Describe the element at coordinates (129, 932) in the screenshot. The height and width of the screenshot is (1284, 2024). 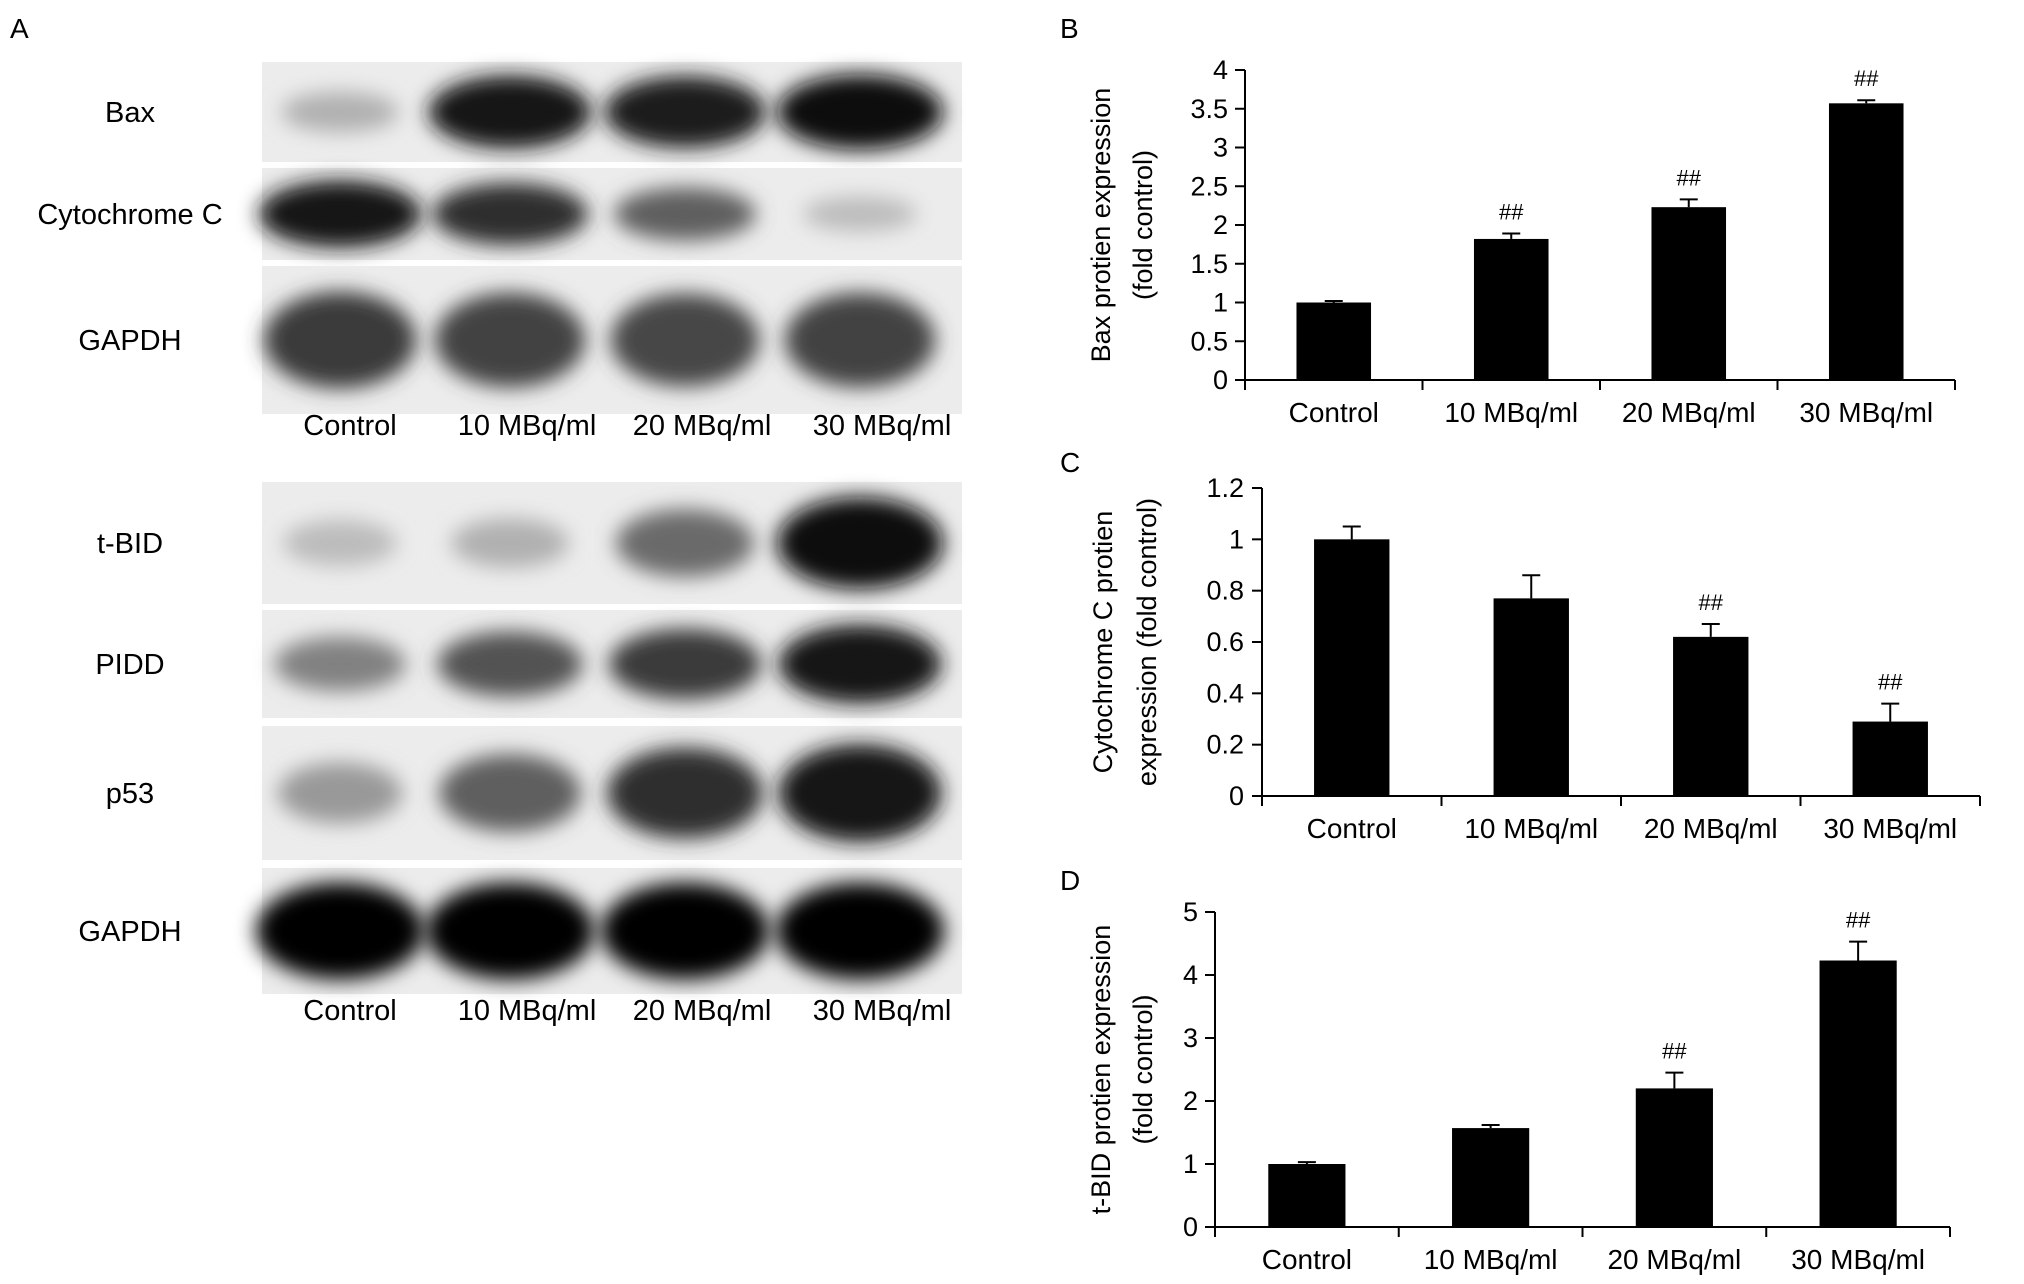
I see `blot-label-gapdh: GAPDH` at that location.